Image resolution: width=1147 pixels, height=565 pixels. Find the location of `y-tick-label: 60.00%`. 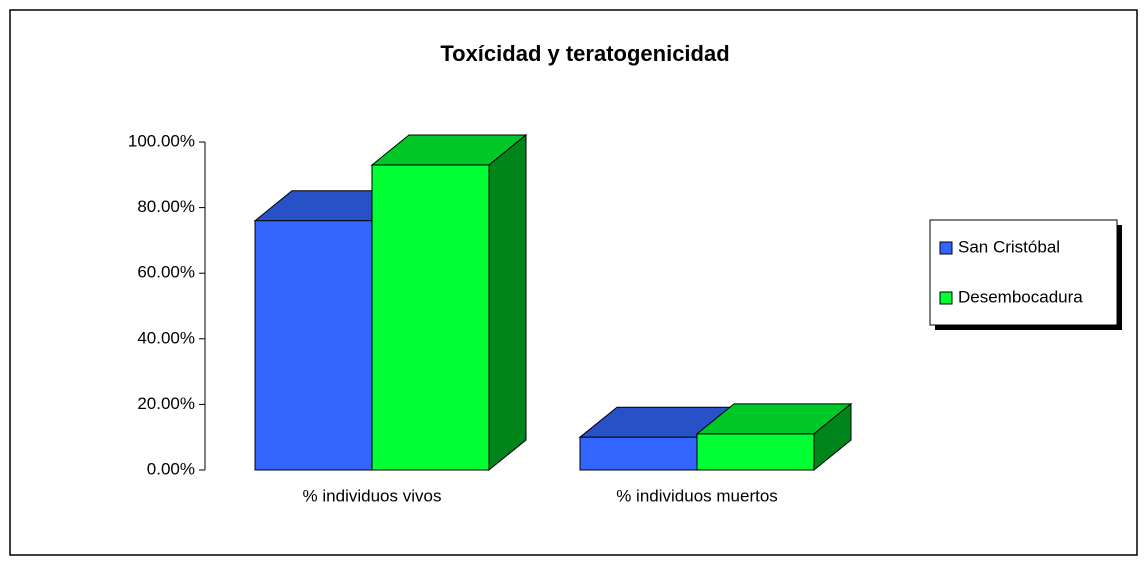

y-tick-label: 60.00% is located at coordinates (166, 272).